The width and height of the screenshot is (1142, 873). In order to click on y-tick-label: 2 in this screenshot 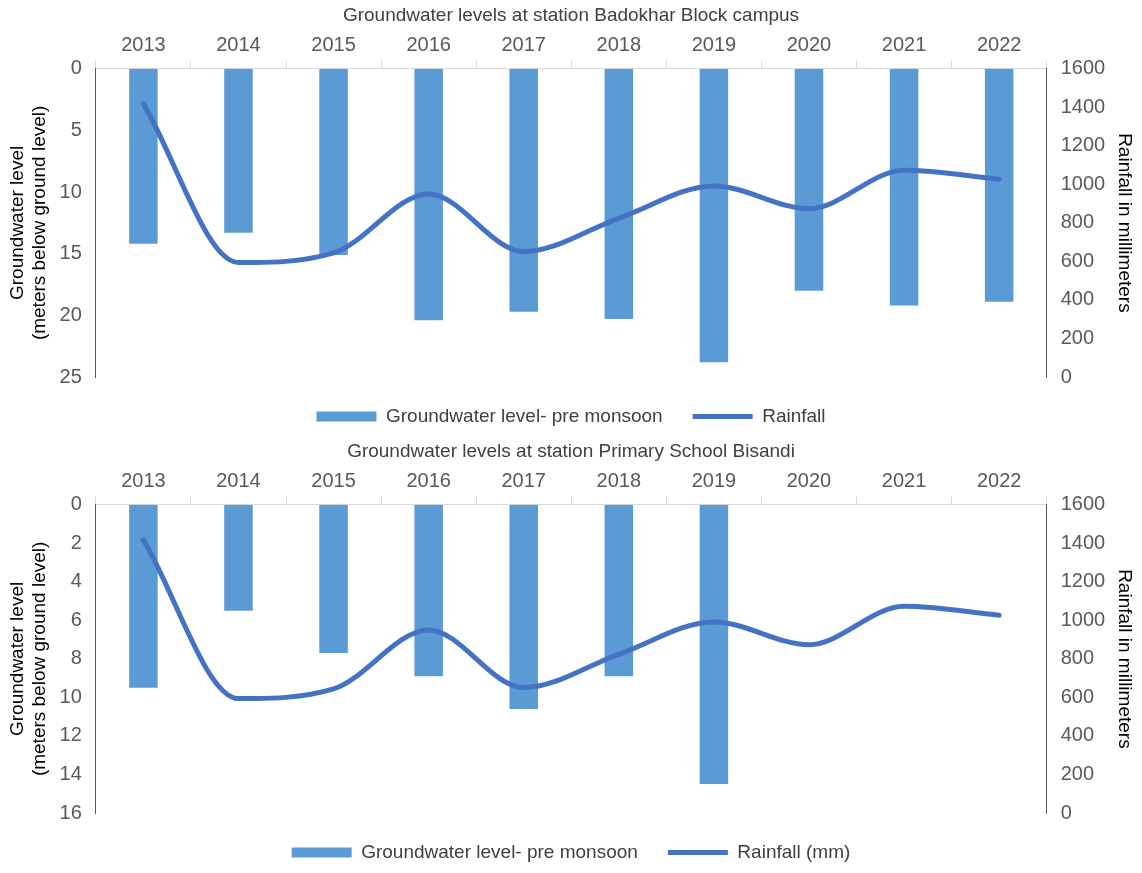, I will do `click(76, 541)`.